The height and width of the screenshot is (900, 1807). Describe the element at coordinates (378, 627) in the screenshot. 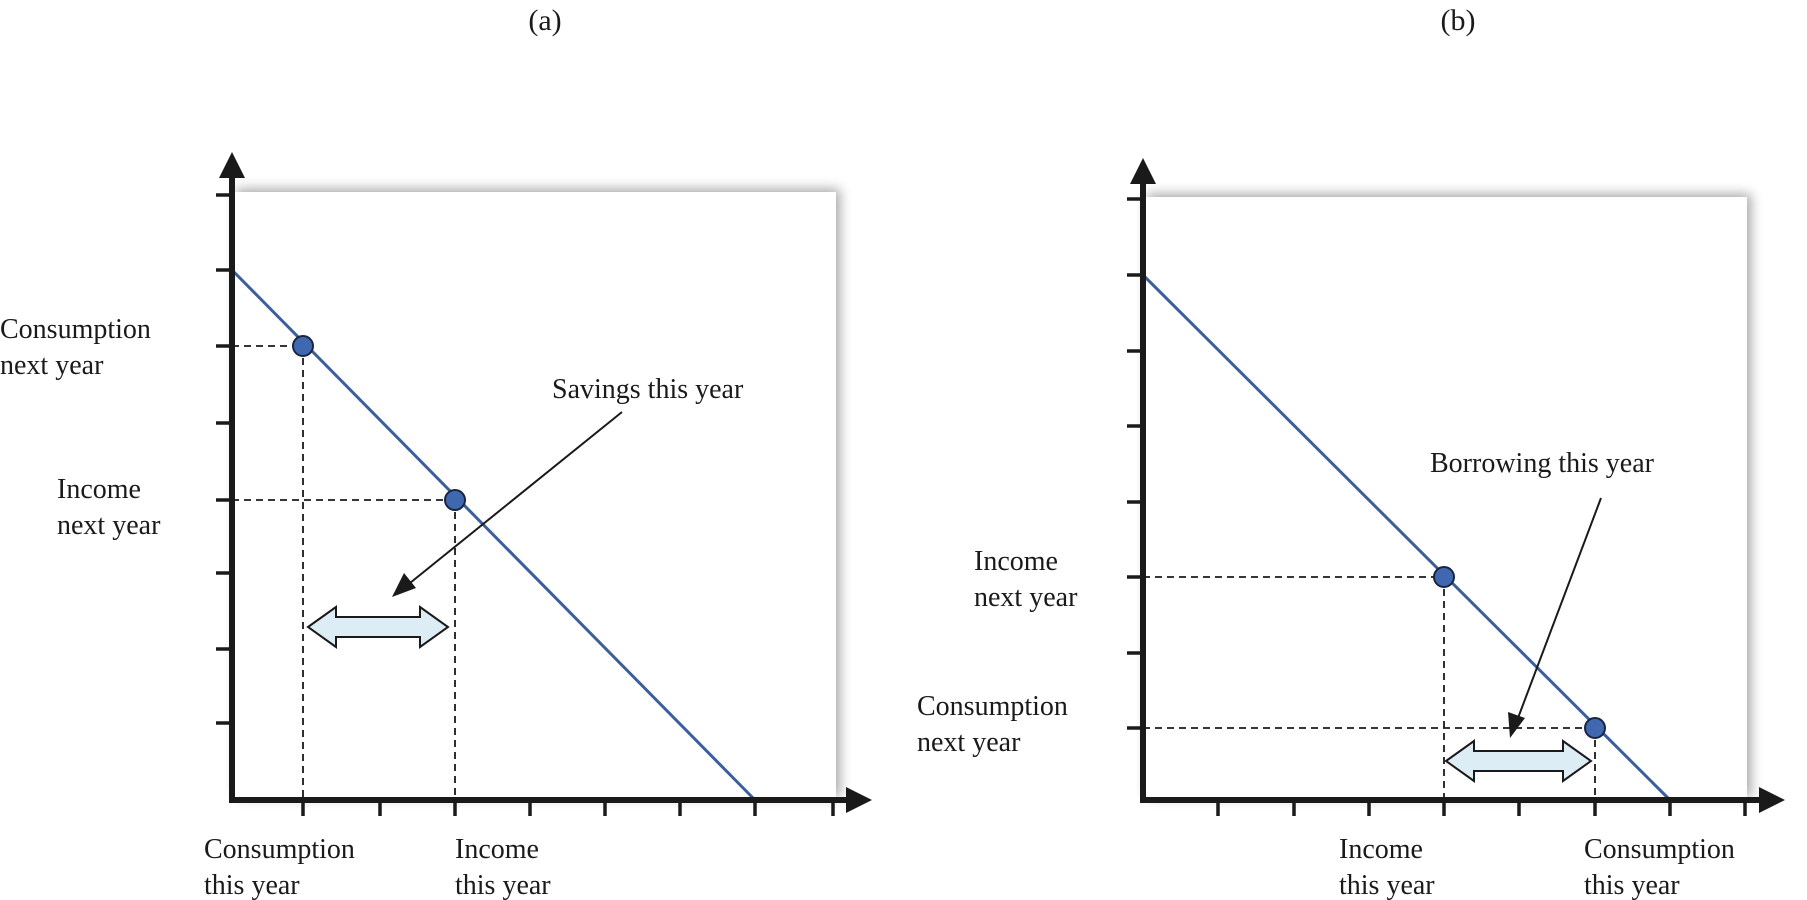

I see `panel-a-savings-double-arrow` at that location.